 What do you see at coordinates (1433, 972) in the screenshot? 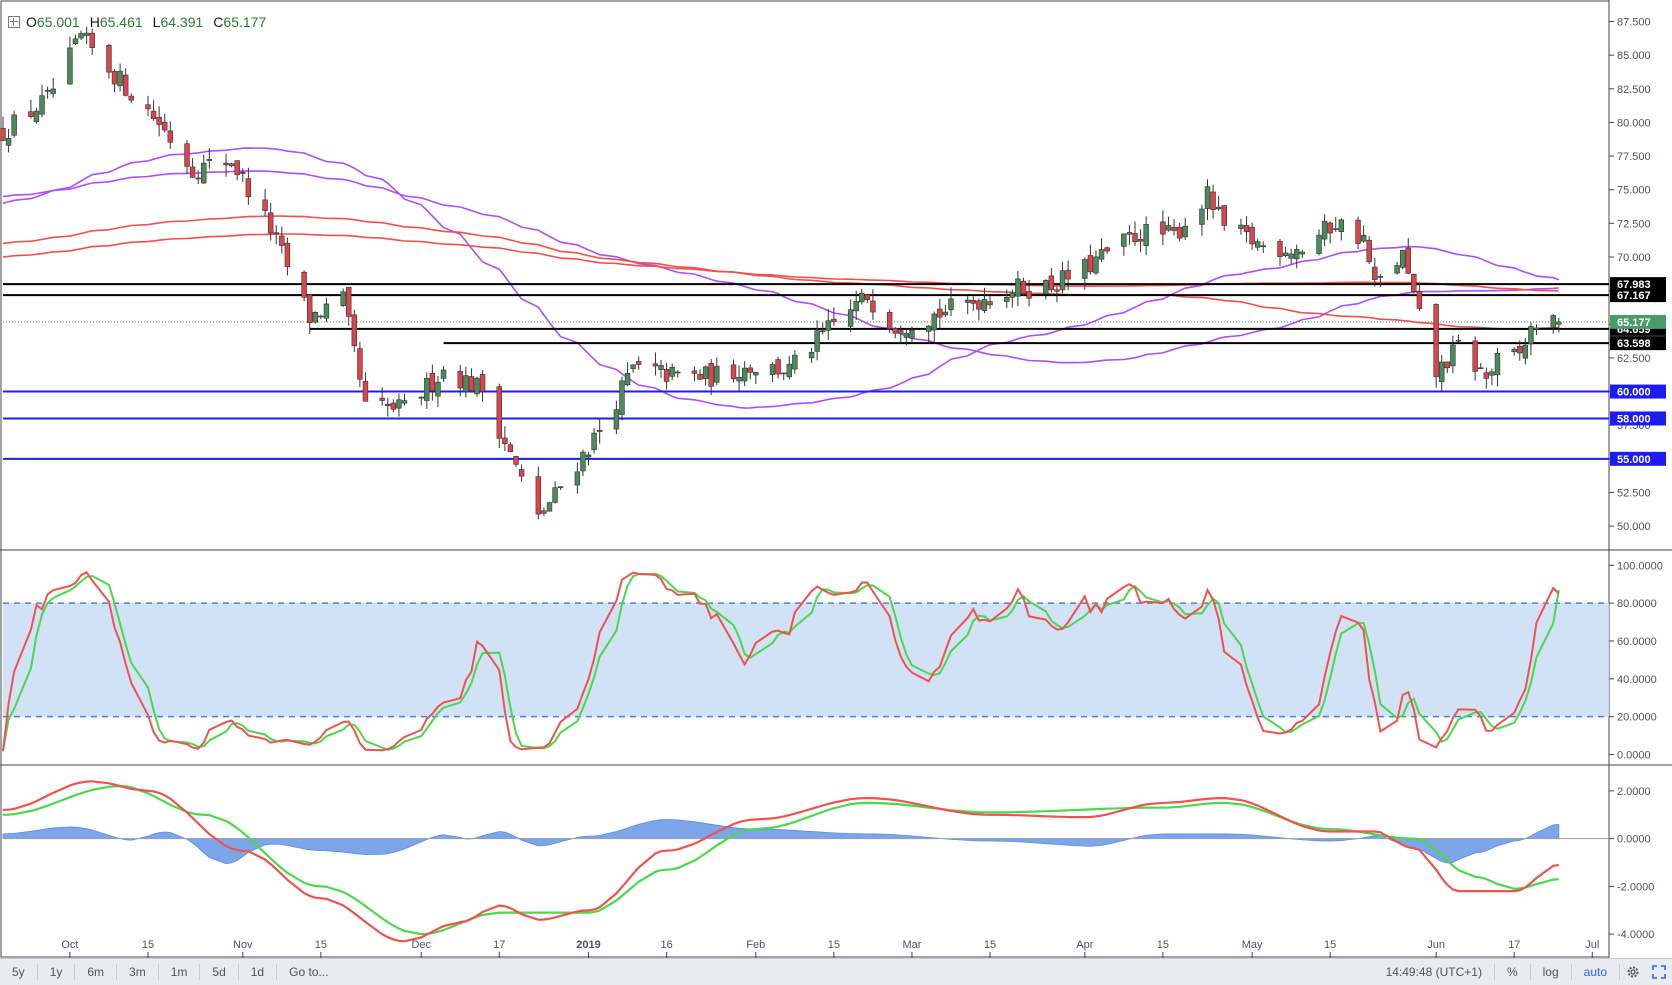
I see `clock-readout: 14:49:48 (UTC+1)` at bounding box center [1433, 972].